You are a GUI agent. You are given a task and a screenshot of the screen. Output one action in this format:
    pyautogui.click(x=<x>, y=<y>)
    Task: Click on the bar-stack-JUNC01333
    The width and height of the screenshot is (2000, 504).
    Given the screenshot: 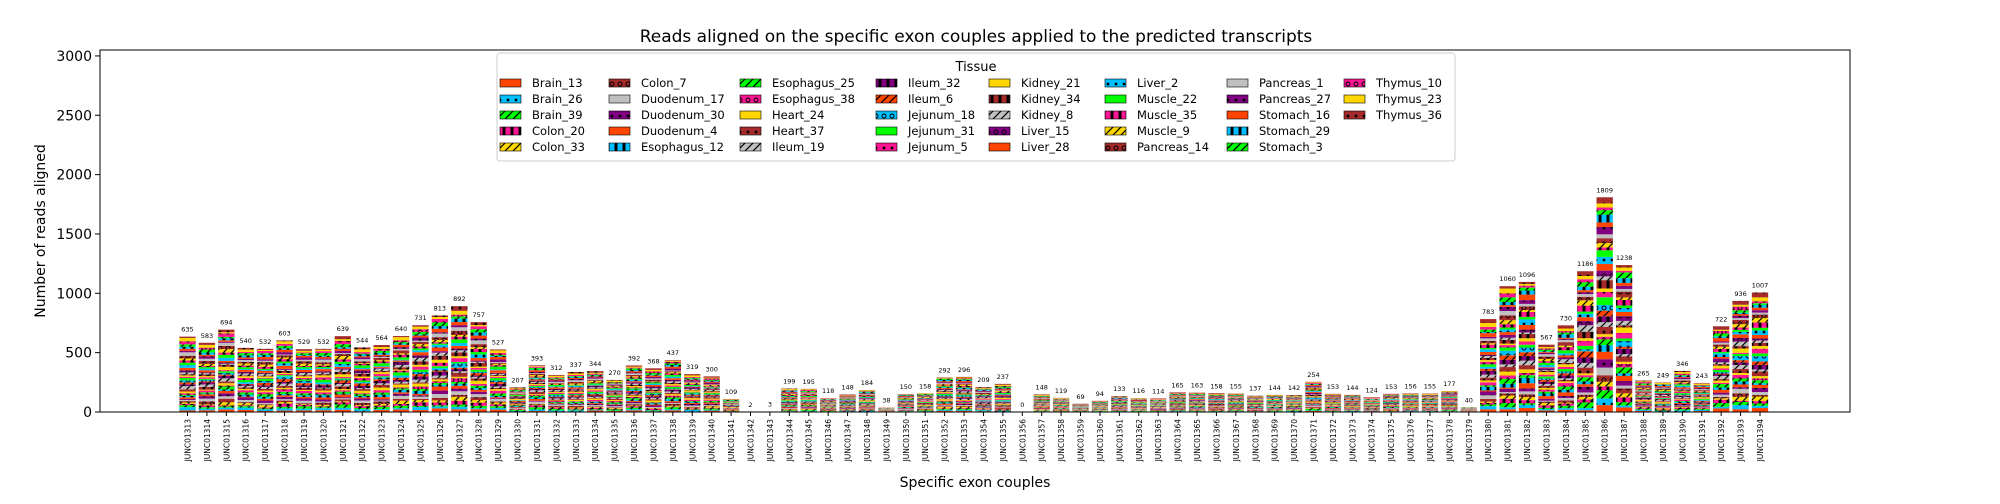 What is the action you would take?
    pyautogui.click(x=576, y=392)
    